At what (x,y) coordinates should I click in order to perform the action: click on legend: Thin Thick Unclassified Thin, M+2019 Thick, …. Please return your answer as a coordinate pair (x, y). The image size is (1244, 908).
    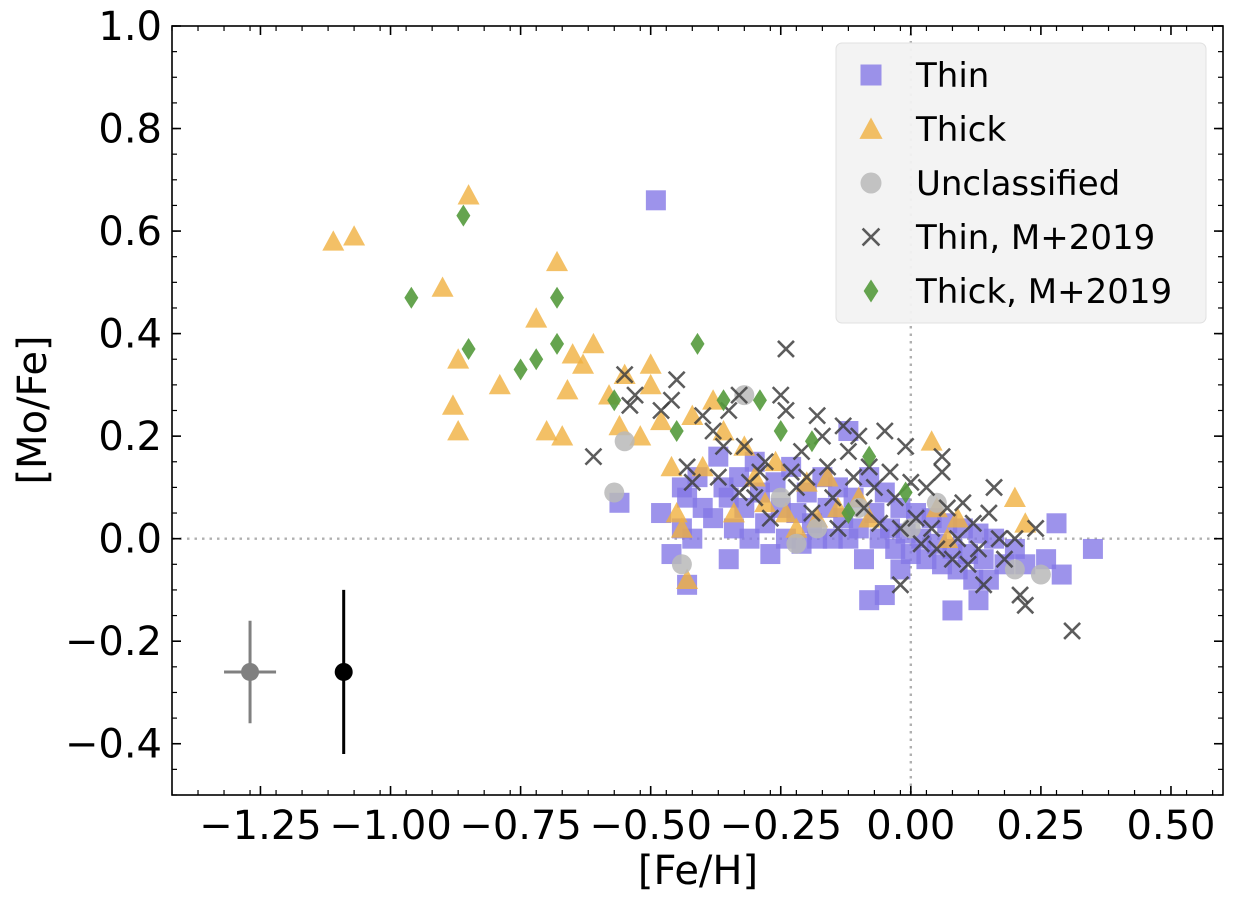
    Looking at the image, I should click on (1021, 183).